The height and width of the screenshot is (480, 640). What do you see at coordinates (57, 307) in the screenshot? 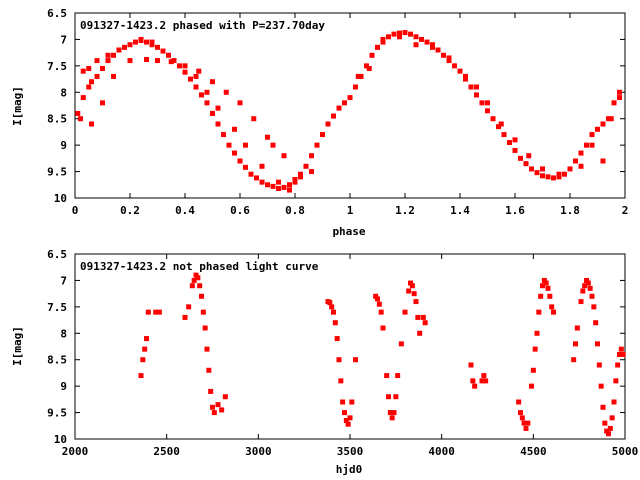
I see `y-tick-label: 7.5` at bounding box center [57, 307].